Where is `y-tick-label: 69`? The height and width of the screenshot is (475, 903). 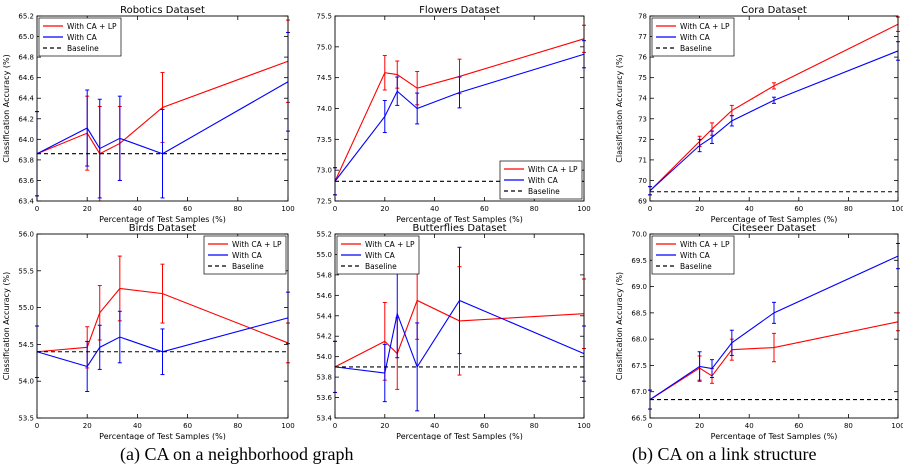 y-tick-label: 69 is located at coordinates (642, 202).